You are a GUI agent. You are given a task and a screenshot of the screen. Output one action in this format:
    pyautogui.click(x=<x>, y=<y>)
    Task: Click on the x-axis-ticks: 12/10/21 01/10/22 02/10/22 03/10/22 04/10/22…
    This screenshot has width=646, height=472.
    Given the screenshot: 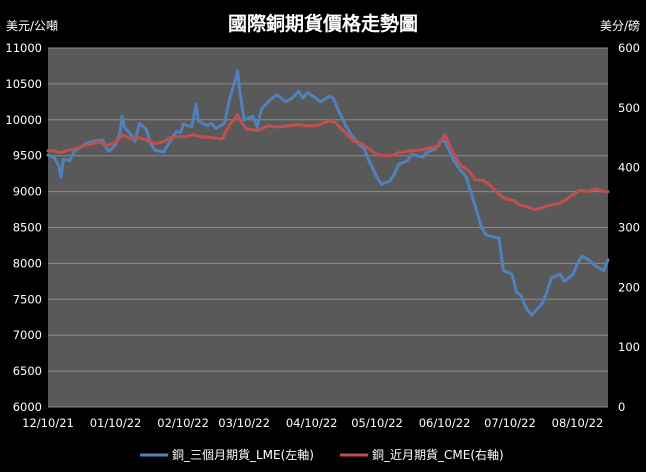 What is the action you would take?
    pyautogui.click(x=312, y=423)
    